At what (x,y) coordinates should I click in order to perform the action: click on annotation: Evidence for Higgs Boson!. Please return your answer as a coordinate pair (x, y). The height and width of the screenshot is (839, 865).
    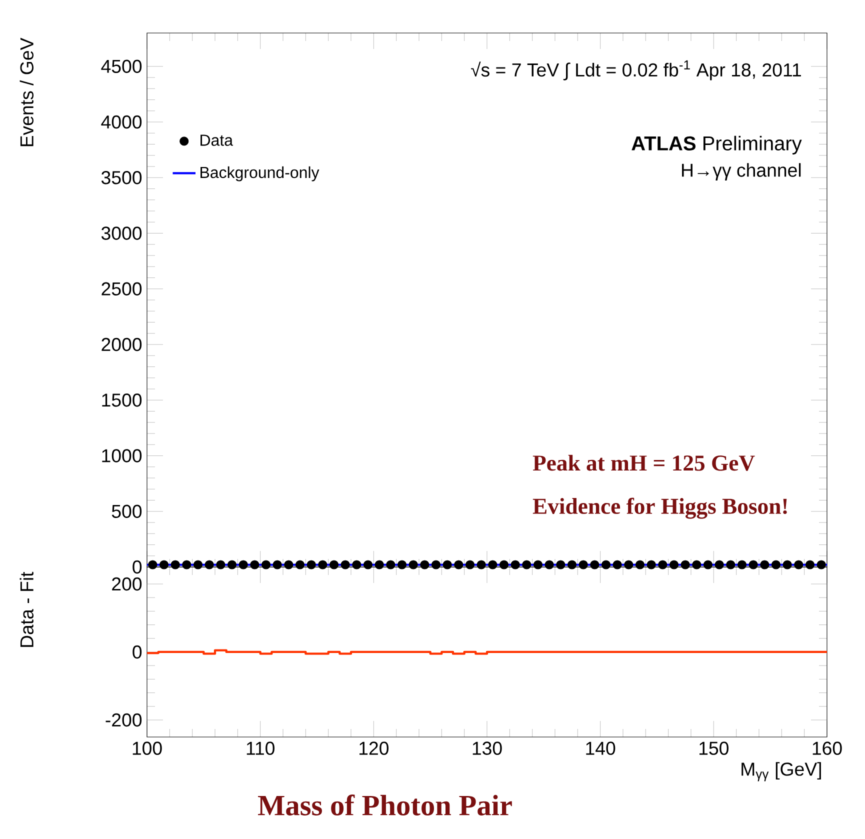
    Looking at the image, I should click on (659, 508).